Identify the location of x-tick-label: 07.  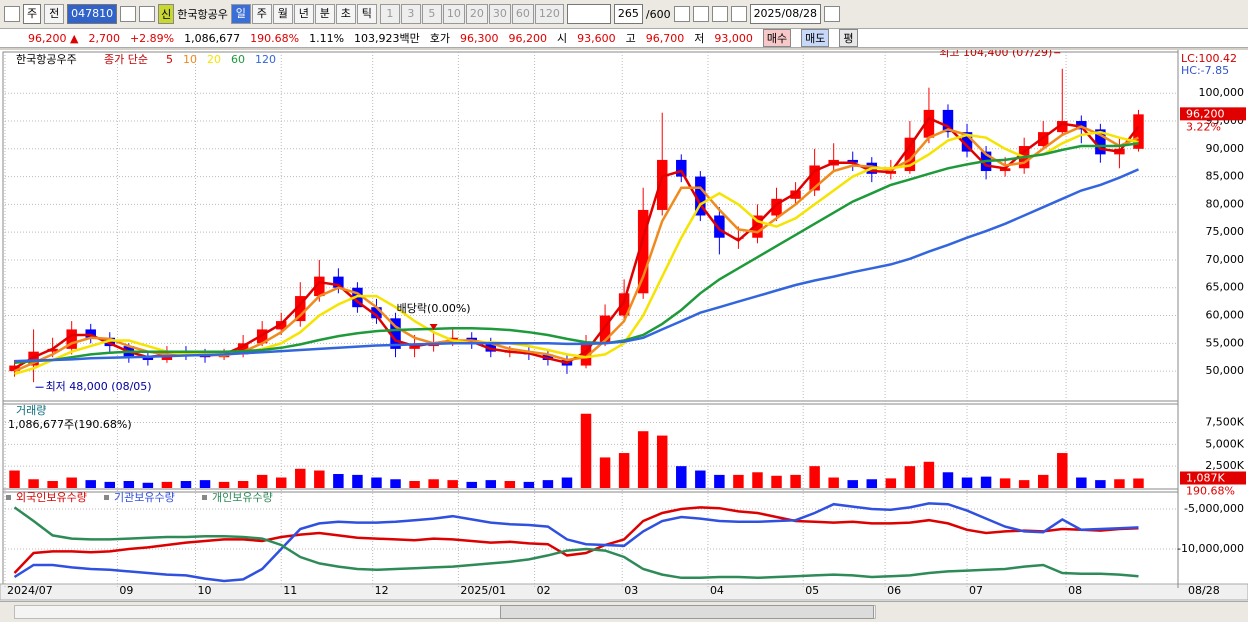
(976, 590).